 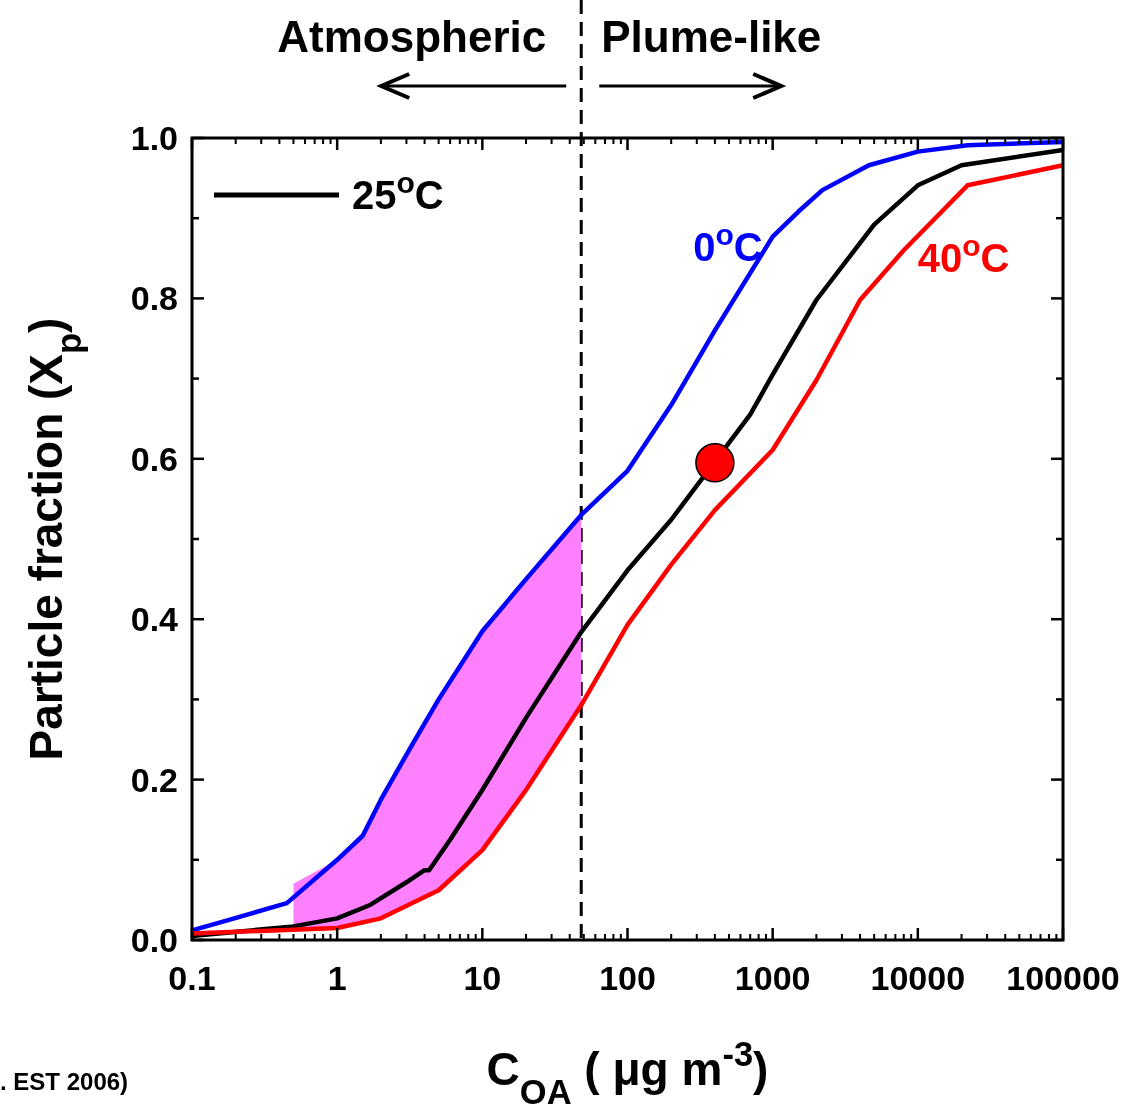 I want to click on y-tick-label: 0.8, so click(x=154, y=298).